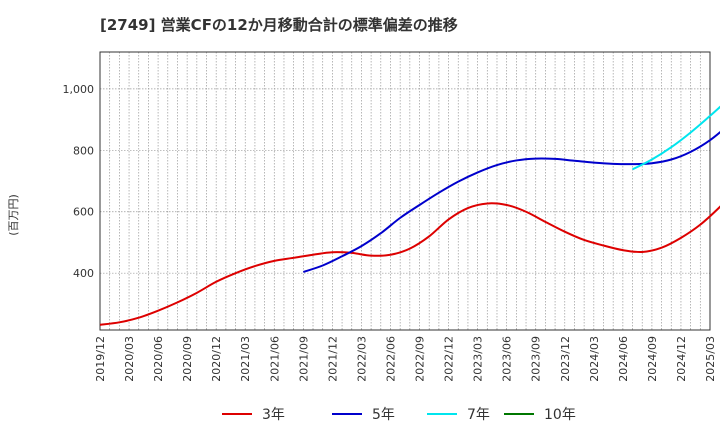 This screenshot has width=720, height=440. I want to click on y-tick-label: 600, so click(83, 212).